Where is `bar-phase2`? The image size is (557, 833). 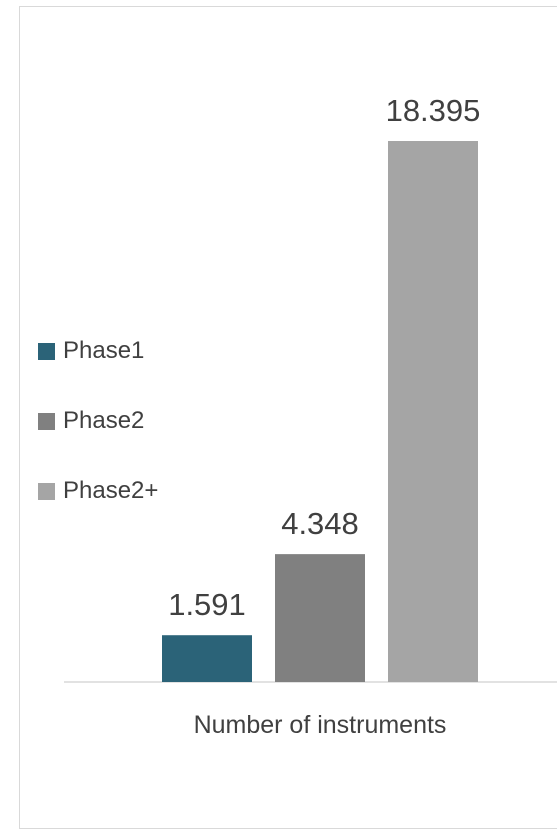 bar-phase2 is located at coordinates (320, 618).